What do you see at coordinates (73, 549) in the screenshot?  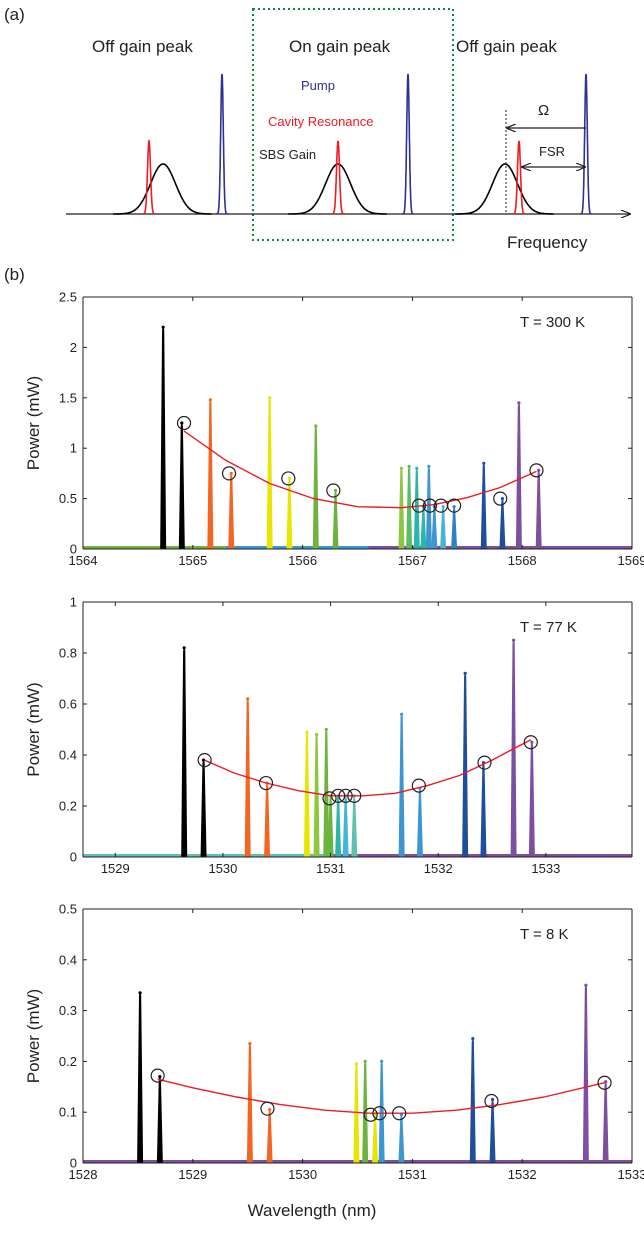 I see `y-tick-label: 0` at bounding box center [73, 549].